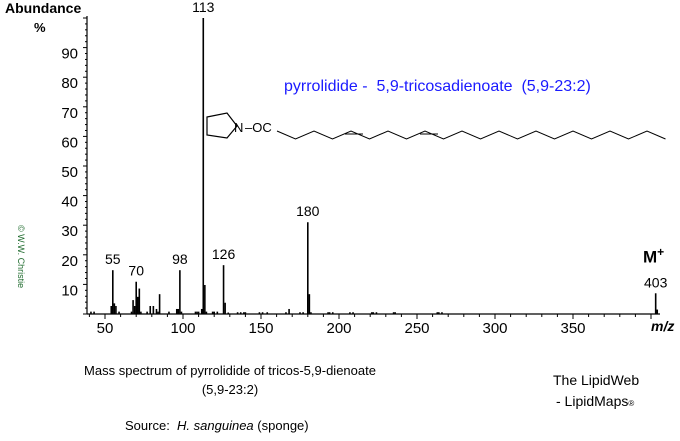 This screenshot has height=441, width=680. Describe the element at coordinates (136, 271) in the screenshot. I see `peak-label-70: 70` at that location.